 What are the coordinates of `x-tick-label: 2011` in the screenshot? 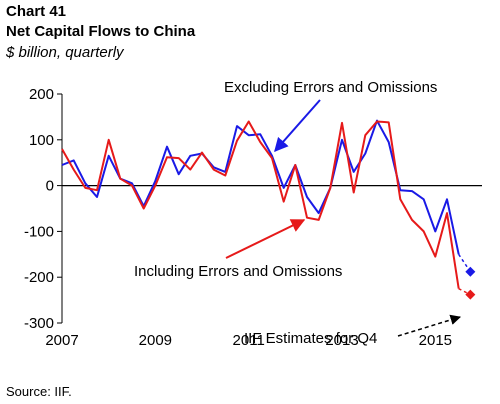 It's located at (249, 340).